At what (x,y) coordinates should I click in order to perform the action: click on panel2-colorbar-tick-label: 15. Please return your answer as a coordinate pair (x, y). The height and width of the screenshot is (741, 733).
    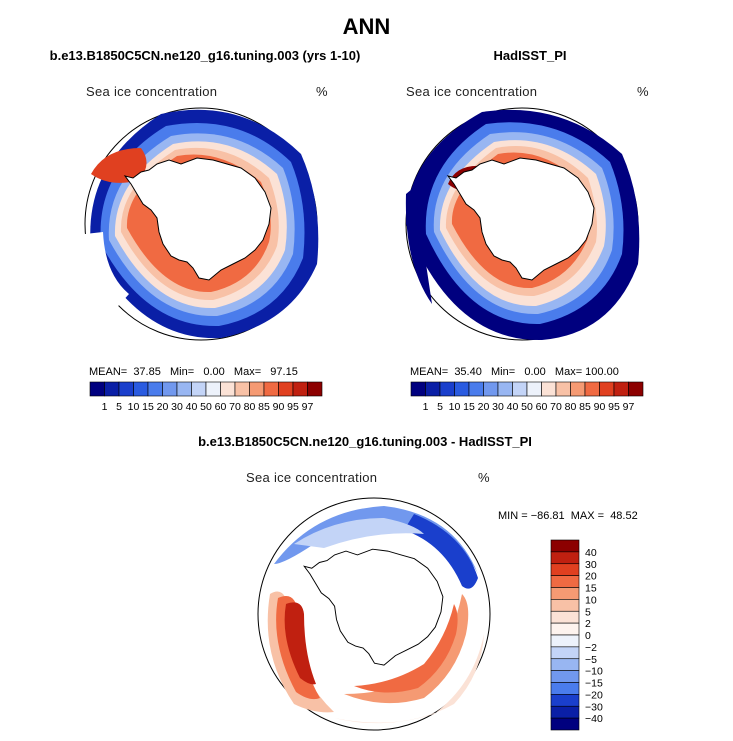
    Looking at the image, I should click on (469, 407).